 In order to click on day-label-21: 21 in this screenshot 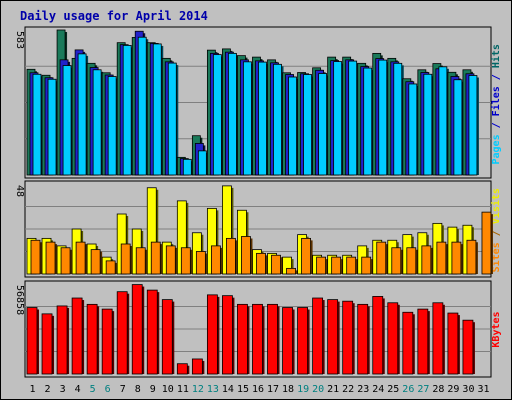, I will do `click(333, 389)`.